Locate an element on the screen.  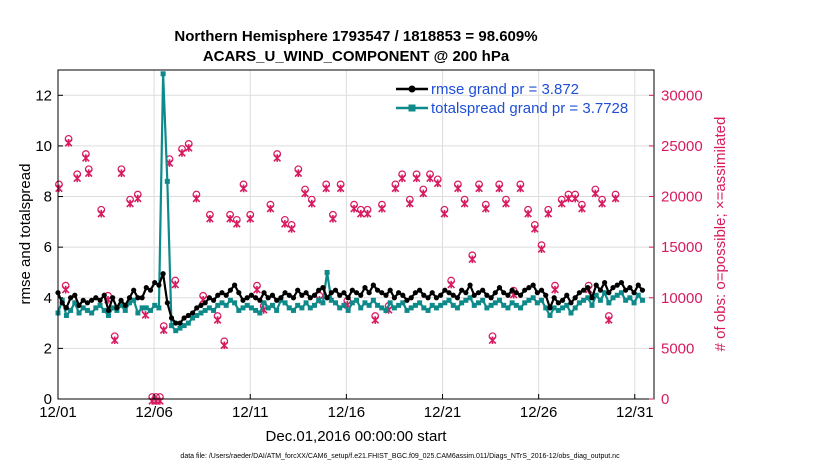
y-left-tick-label: 10 is located at coordinates (43, 146).